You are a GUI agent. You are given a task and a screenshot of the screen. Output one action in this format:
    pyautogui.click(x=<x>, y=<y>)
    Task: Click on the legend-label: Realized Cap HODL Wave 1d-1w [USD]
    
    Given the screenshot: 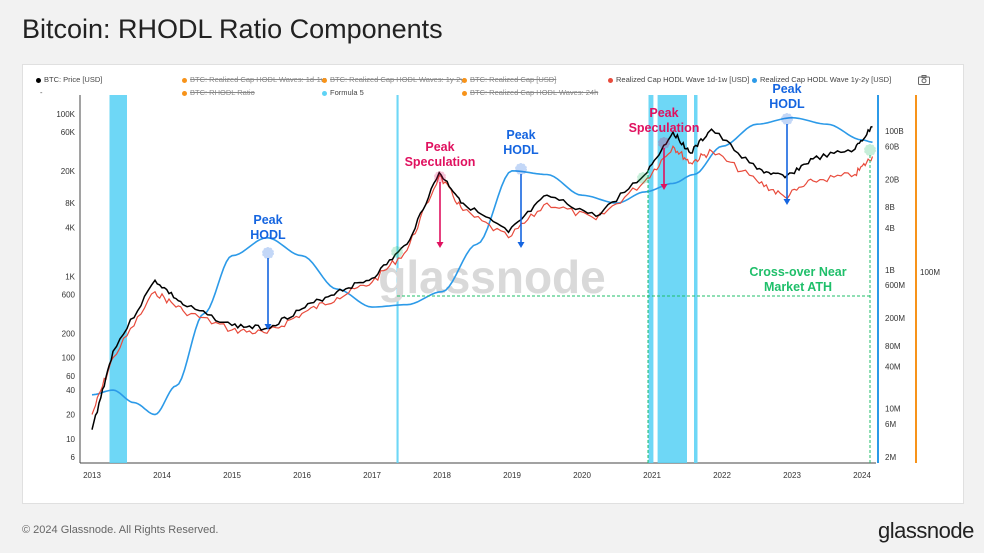 What is the action you would take?
    pyautogui.click(x=683, y=79)
    